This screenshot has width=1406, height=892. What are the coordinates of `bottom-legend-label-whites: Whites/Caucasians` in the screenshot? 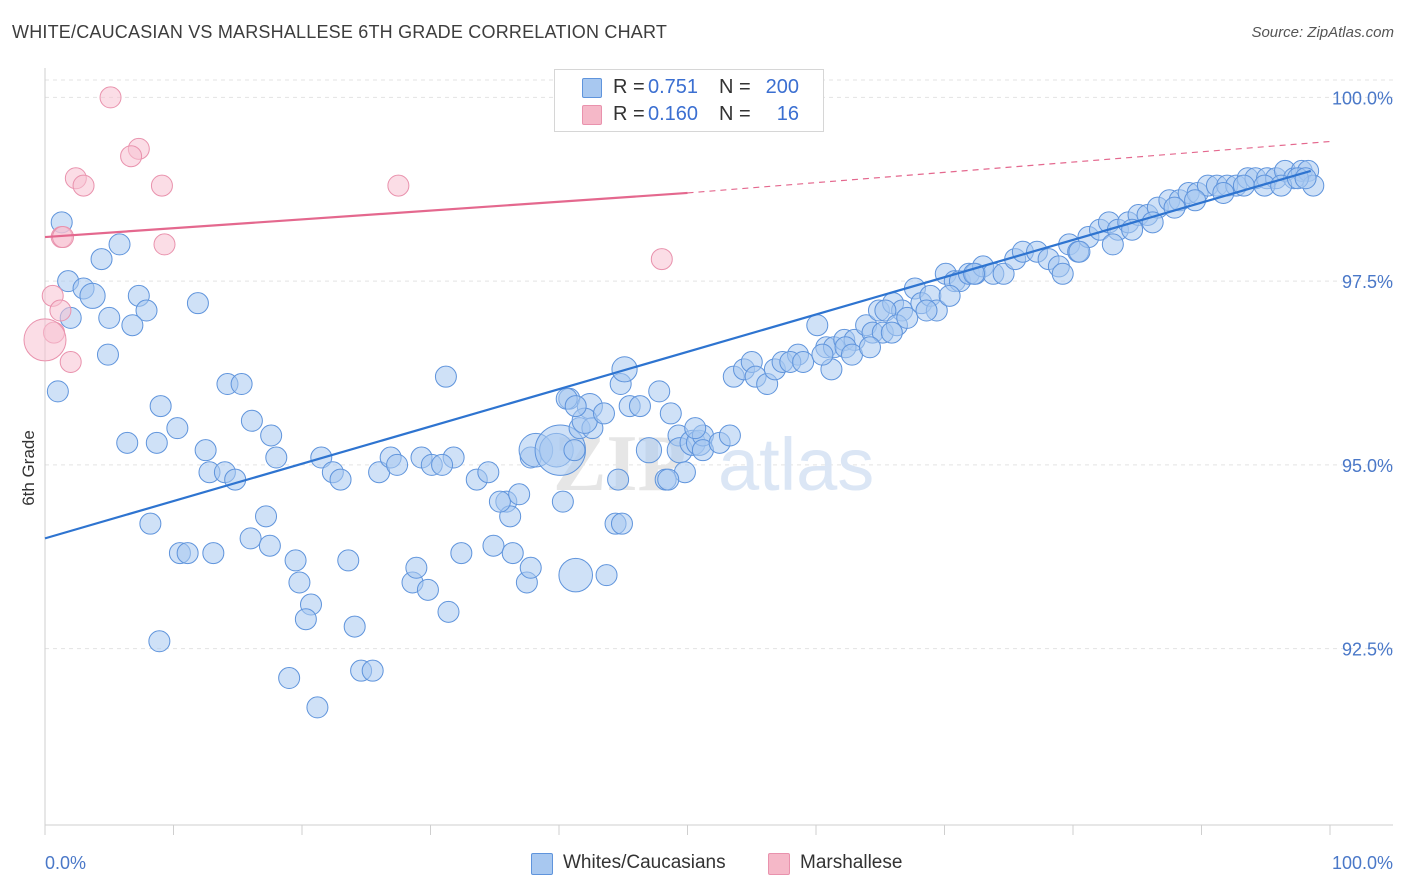 It's located at (644, 862).